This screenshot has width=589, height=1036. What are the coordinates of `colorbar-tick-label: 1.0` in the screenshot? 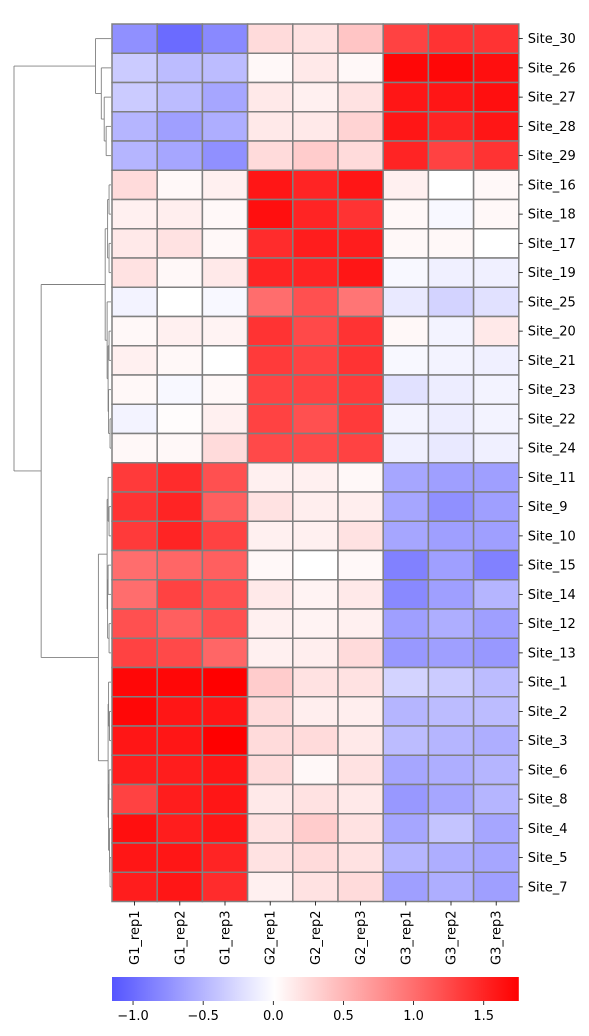 It's located at (413, 1016).